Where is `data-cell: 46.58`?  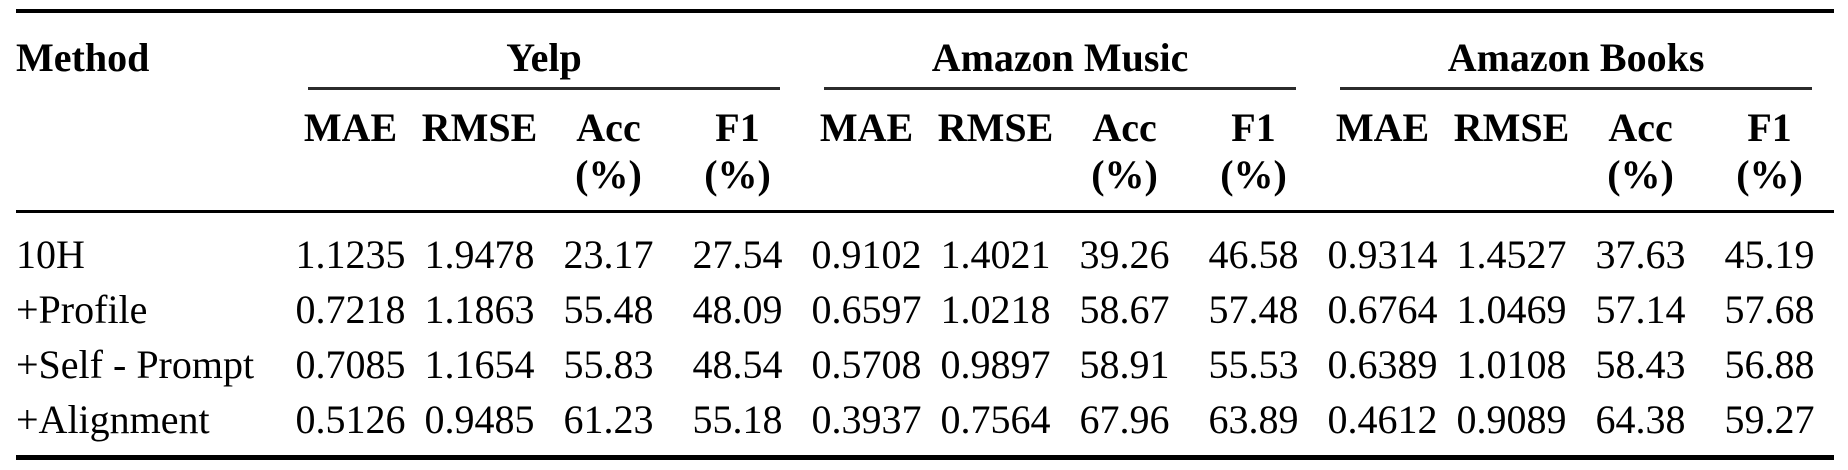
data-cell: 46.58 is located at coordinates (1253, 254).